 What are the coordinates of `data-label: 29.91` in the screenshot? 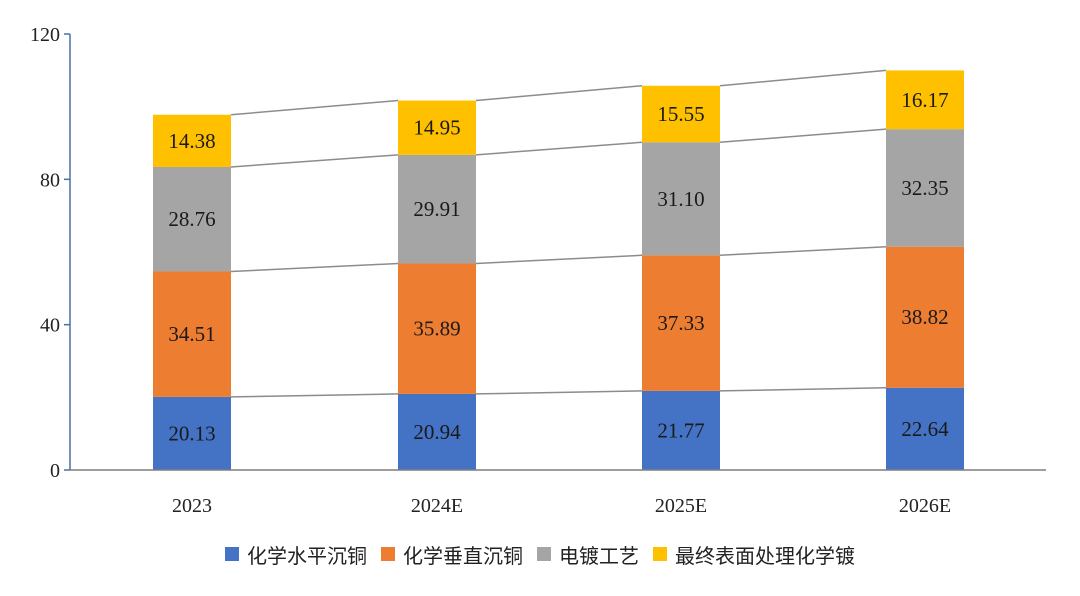 It's located at (436, 209).